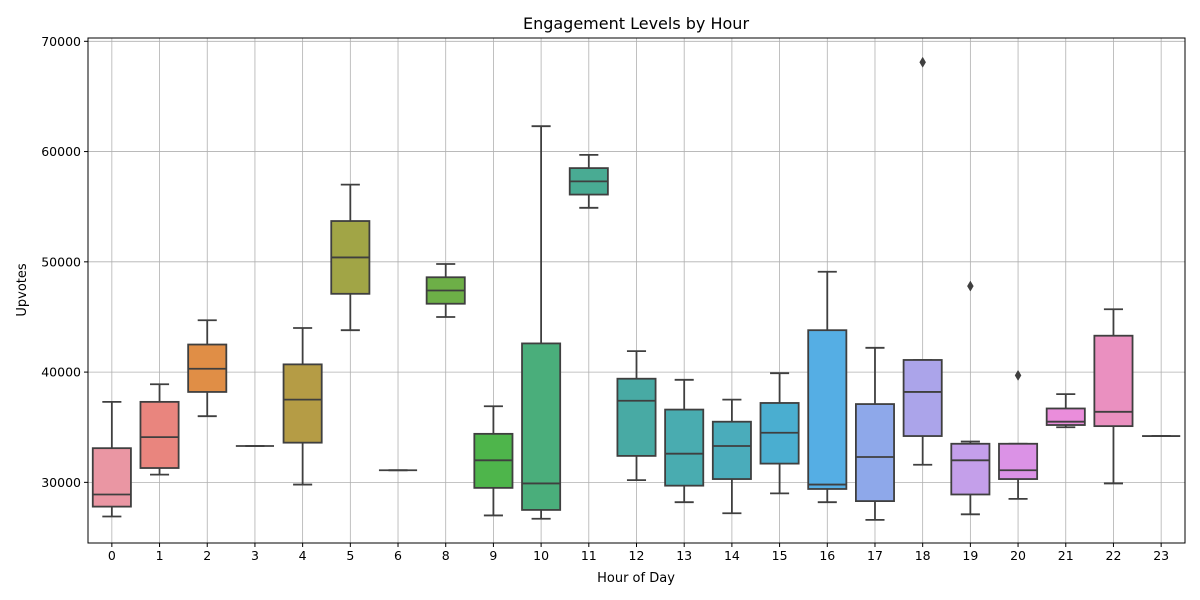  Describe the element at coordinates (398, 555) in the screenshot. I see `x-tick-label: 6` at that location.